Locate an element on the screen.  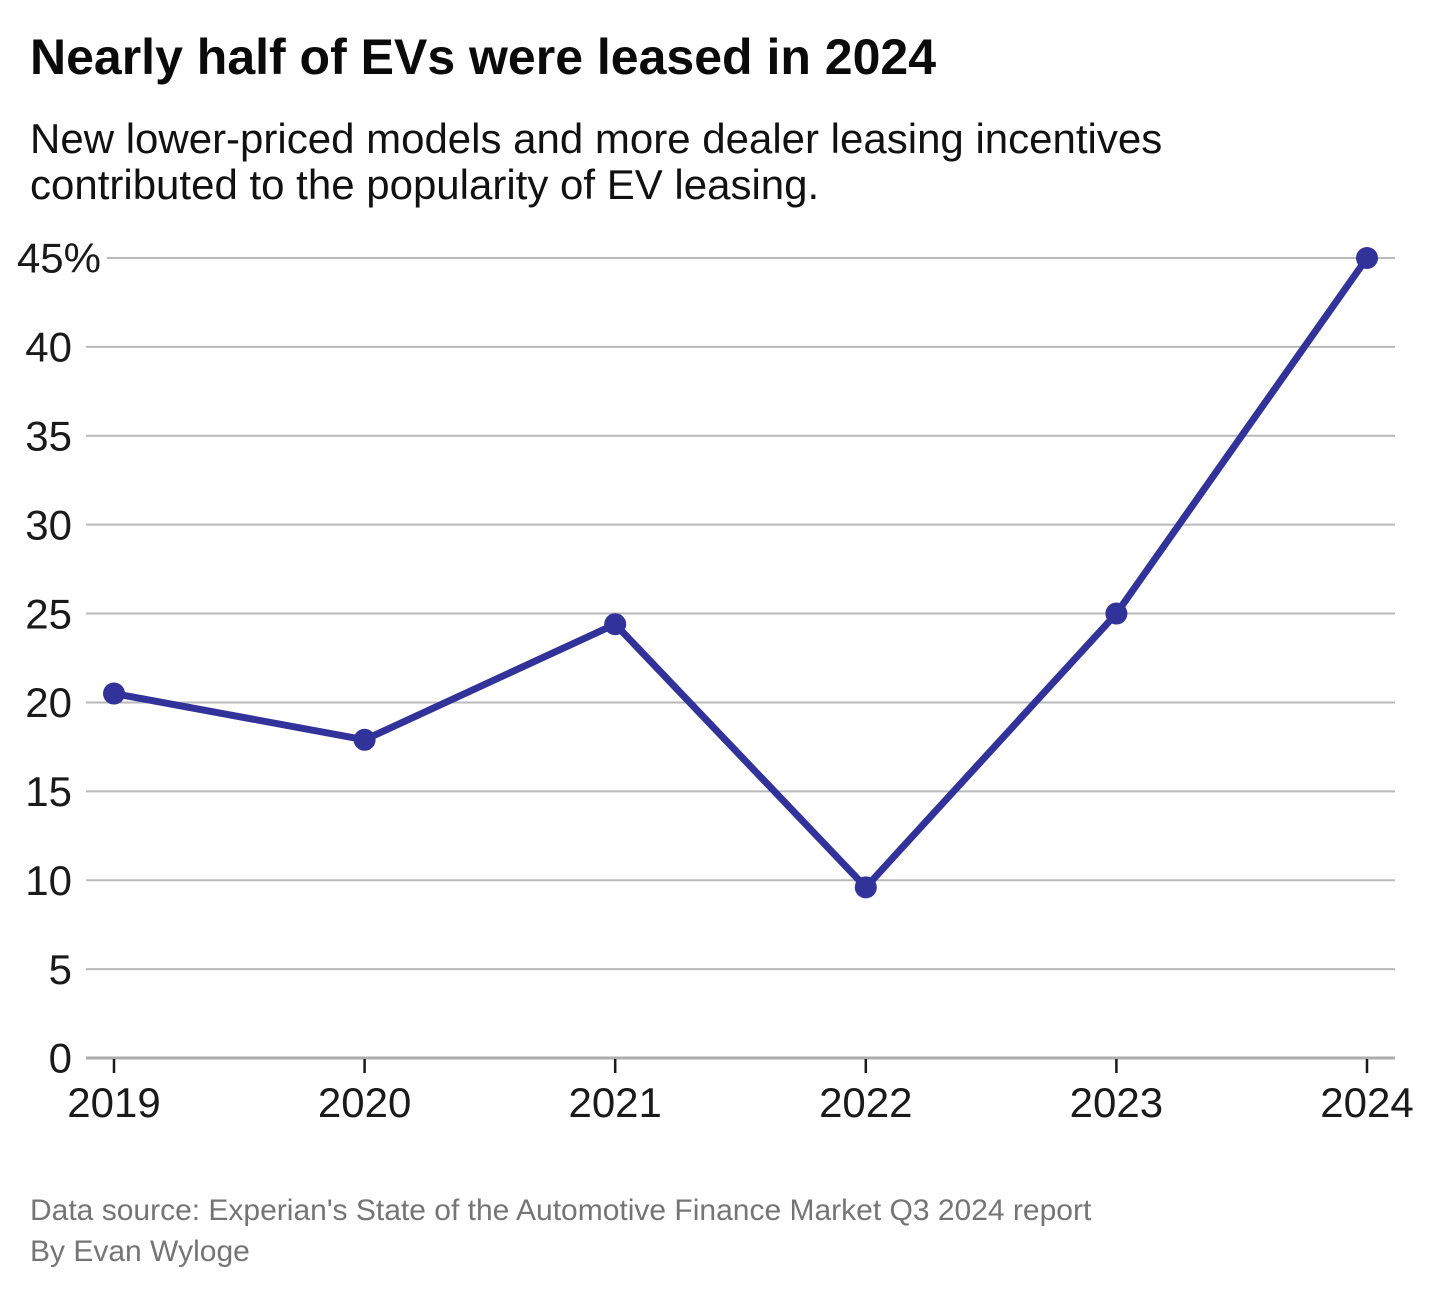
y-tick-label: 10 is located at coordinates (48, 880).